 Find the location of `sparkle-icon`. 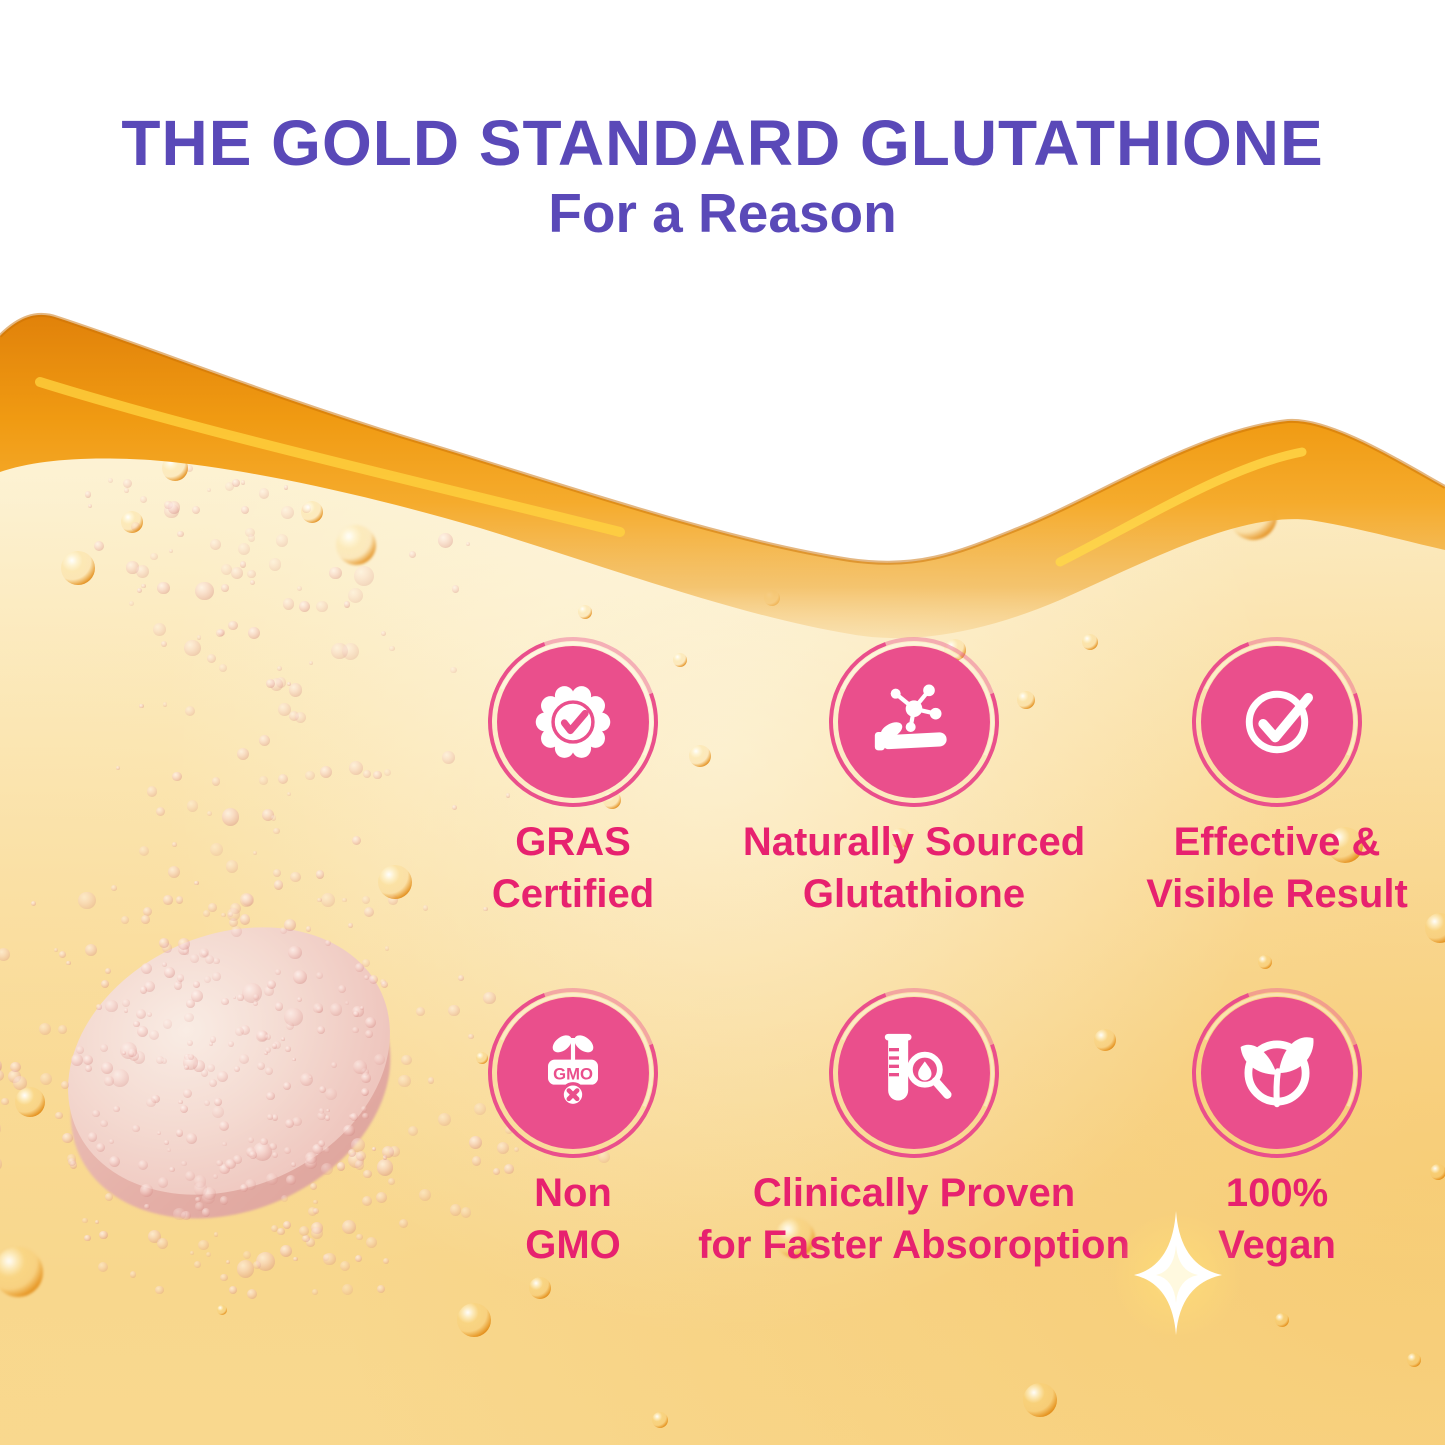

sparkle-icon is located at coordinates (1176, 1275).